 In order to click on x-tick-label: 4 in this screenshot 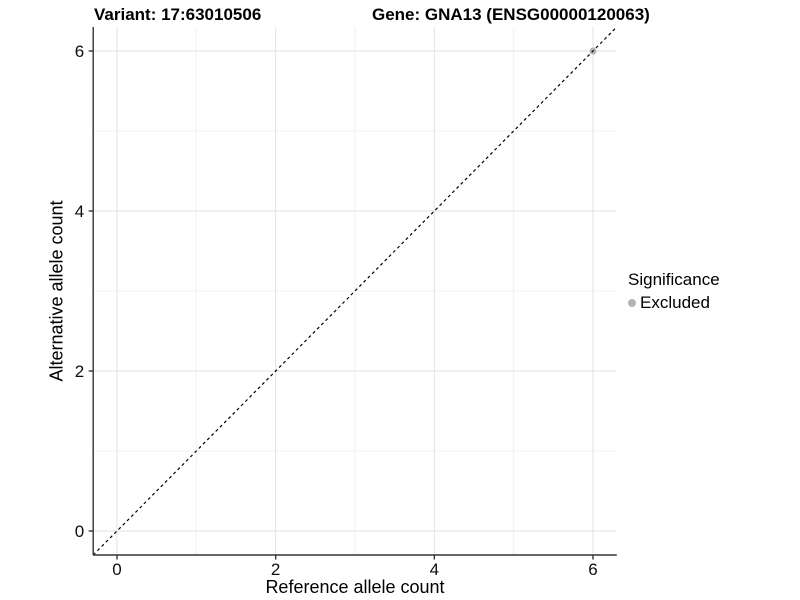, I will do `click(434, 569)`.